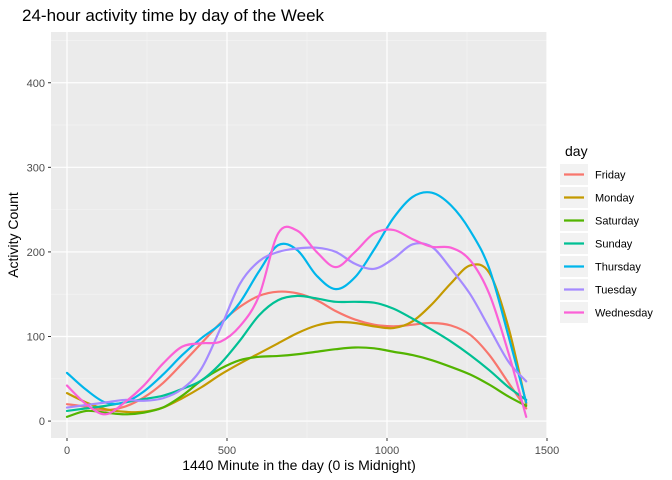 The width and height of the screenshot is (672, 480). Describe the element at coordinates (36, 338) in the screenshot. I see `y-tick-label: 100` at that location.